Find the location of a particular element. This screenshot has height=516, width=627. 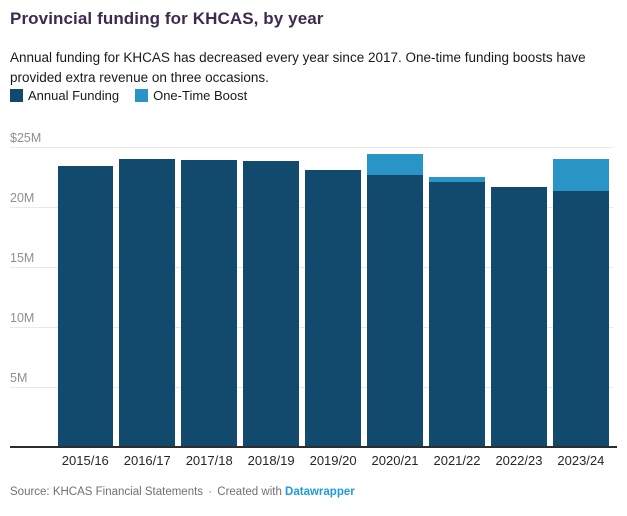

legend-swatch-annual-funding is located at coordinates (16, 95).